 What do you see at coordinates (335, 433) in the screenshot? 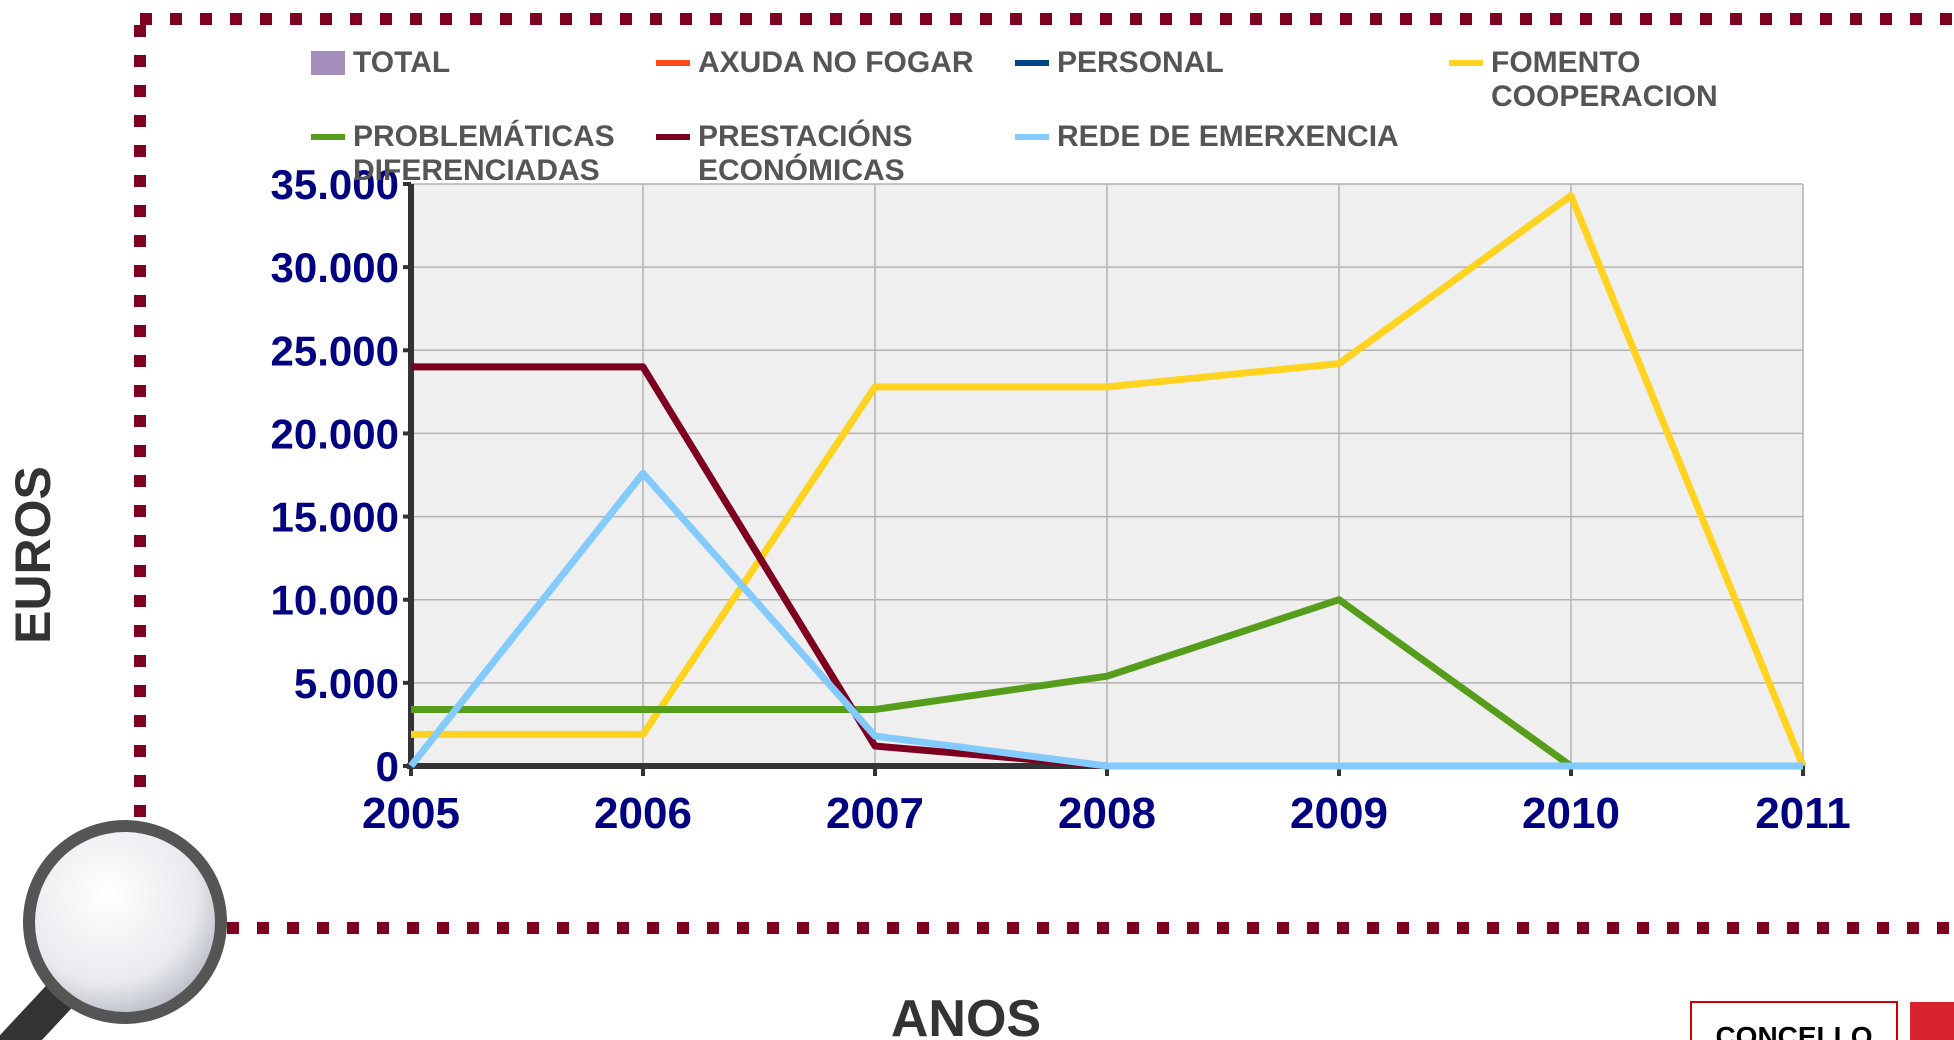
I see `y-tick-label: 20.000` at bounding box center [335, 433].